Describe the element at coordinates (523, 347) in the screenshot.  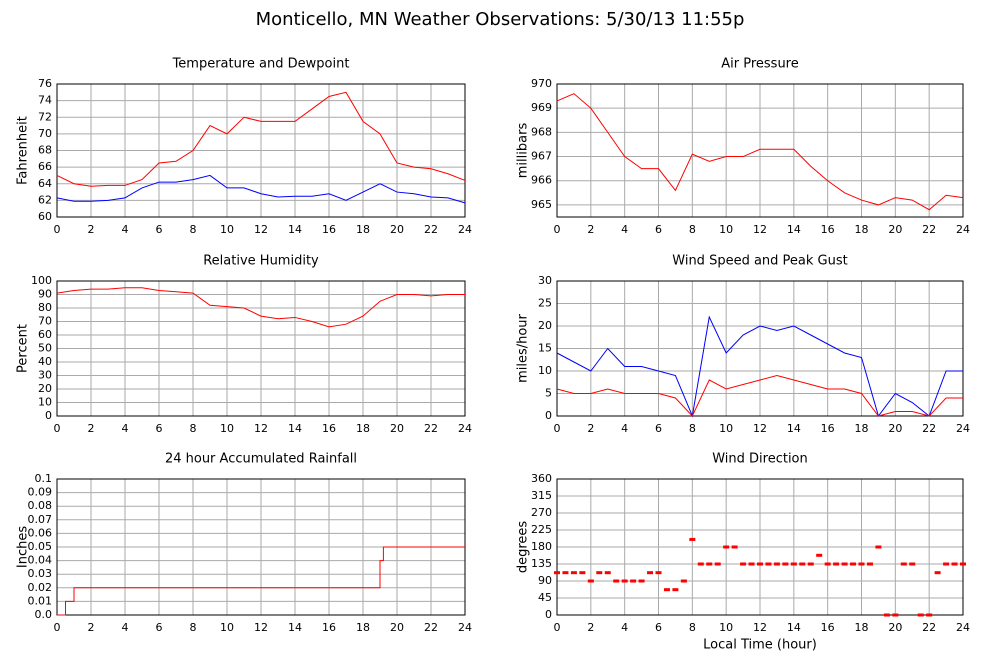
I see `y-axis-label: miles/hour` at that location.